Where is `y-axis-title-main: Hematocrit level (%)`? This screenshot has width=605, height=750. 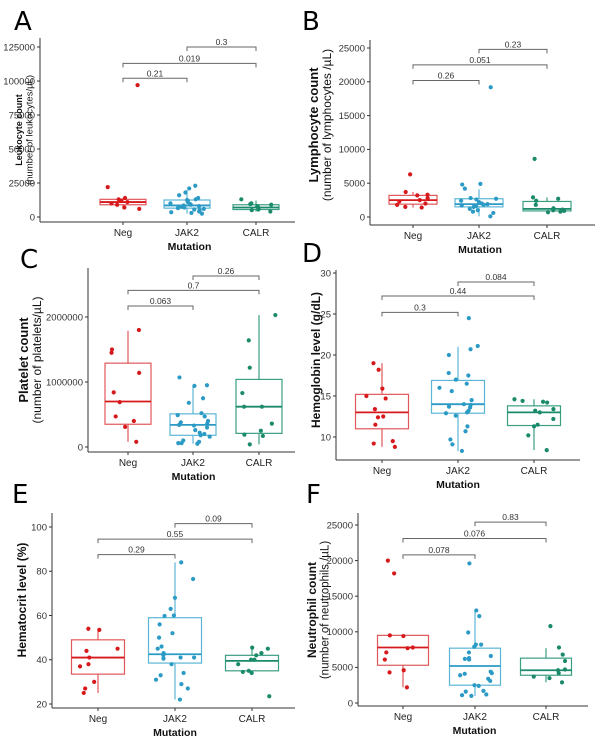
y-axis-title-main: Hematocrit level (%) is located at coordinates (22, 600).